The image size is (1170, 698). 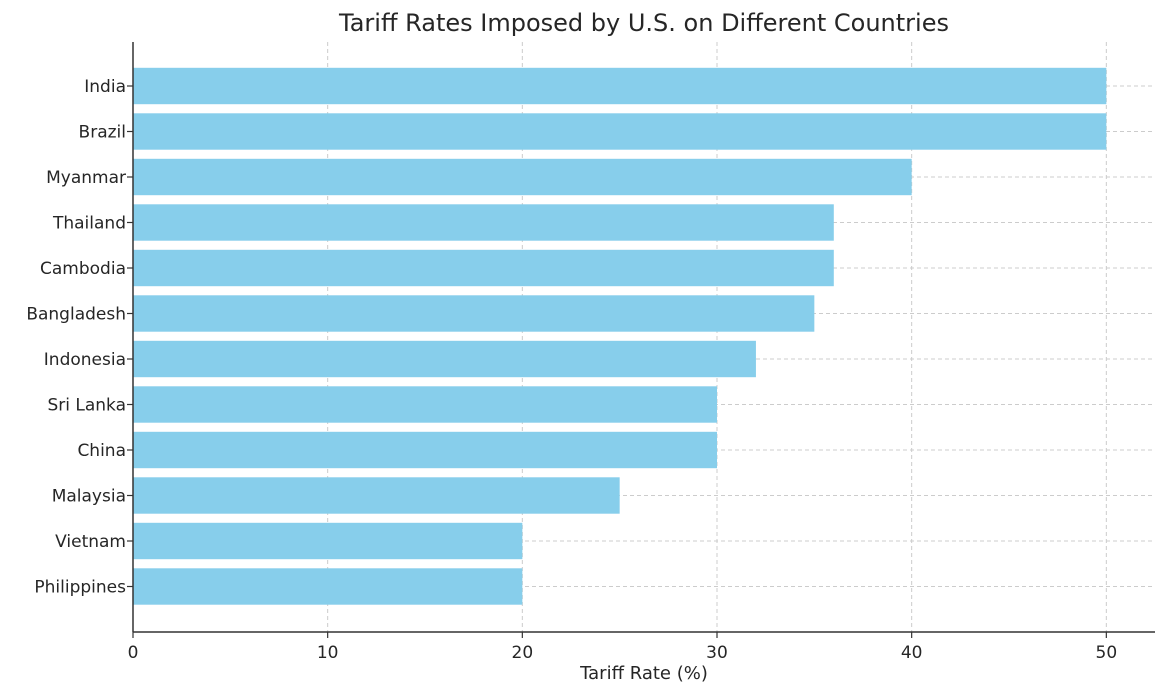 I want to click on y-tick-label: Brazil, so click(x=102, y=133).